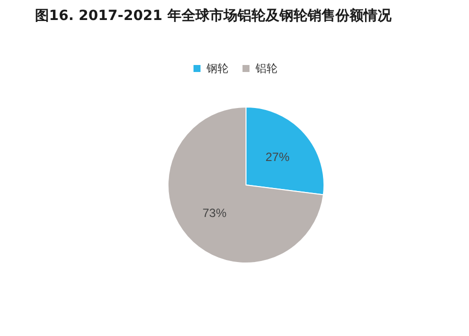 The width and height of the screenshot is (469, 336). What do you see at coordinates (213, 15) in the screenshot?
I see `chart-title: 图16. 2017-2021 年全球市场铝轮及钢轮销售份额情况` at bounding box center [213, 15].